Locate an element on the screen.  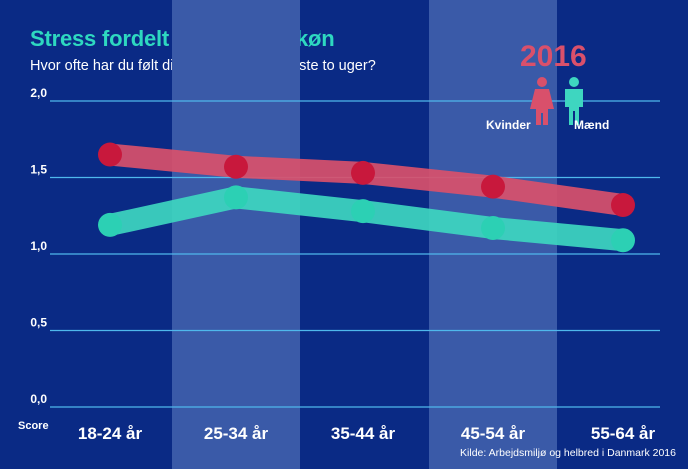
legend-male-label: Mænd is located at coordinates (592, 125).